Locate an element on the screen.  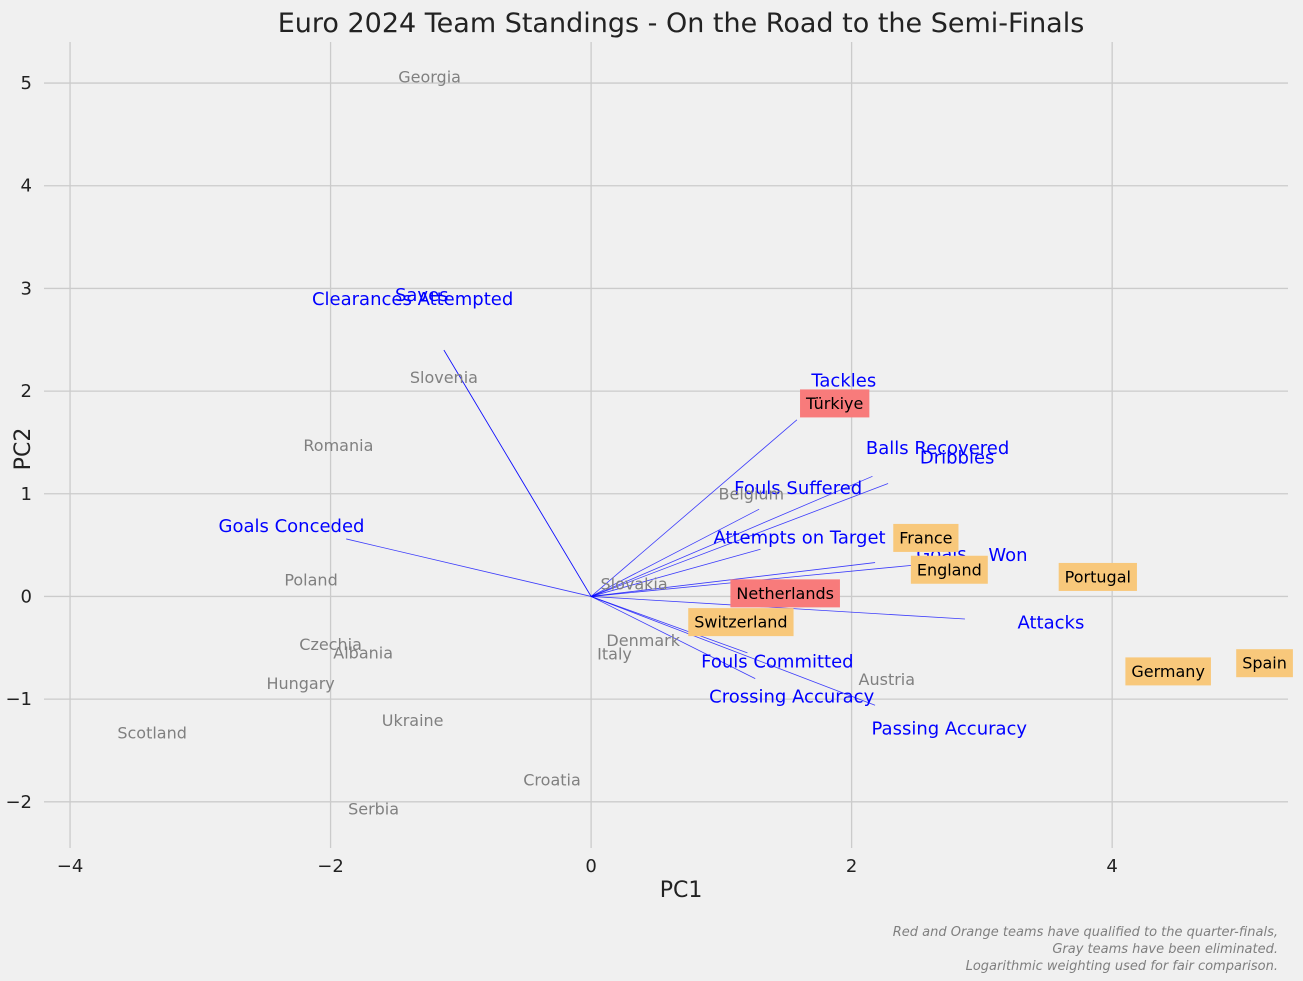
team-czechia: Czechia is located at coordinates (330, 644).